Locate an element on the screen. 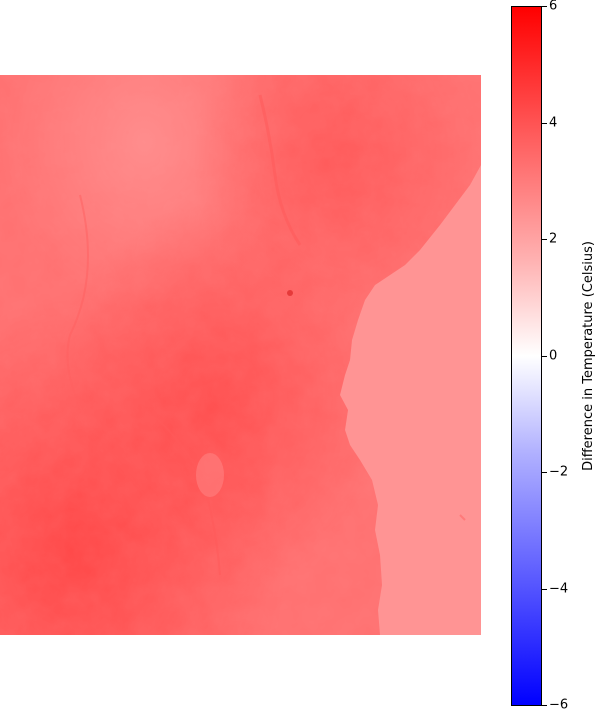 The height and width of the screenshot is (714, 595). colorbar-tick-label: −6 is located at coordinates (559, 705).